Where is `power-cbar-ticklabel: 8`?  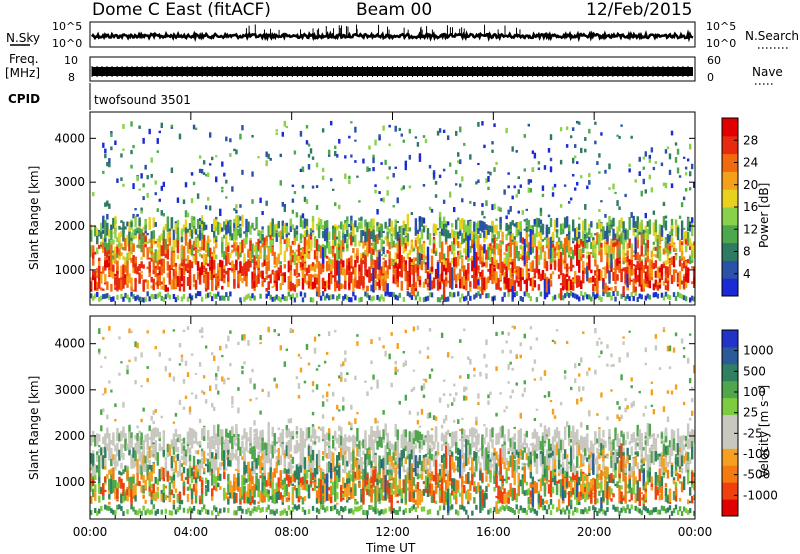
power-cbar-ticklabel: 8 is located at coordinates (747, 252).